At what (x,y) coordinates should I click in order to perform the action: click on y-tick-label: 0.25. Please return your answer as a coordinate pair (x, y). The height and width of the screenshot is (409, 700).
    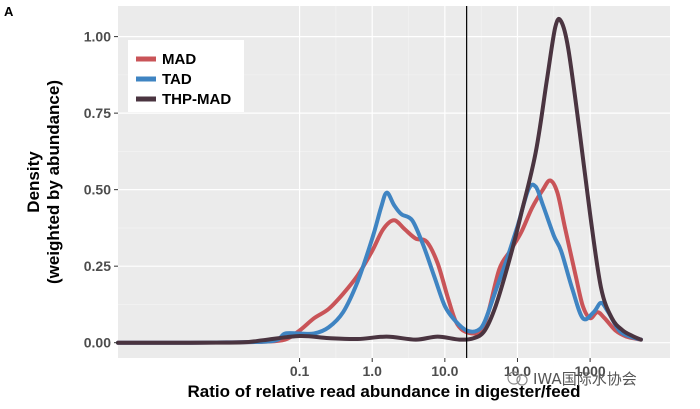
    Looking at the image, I should click on (97, 266).